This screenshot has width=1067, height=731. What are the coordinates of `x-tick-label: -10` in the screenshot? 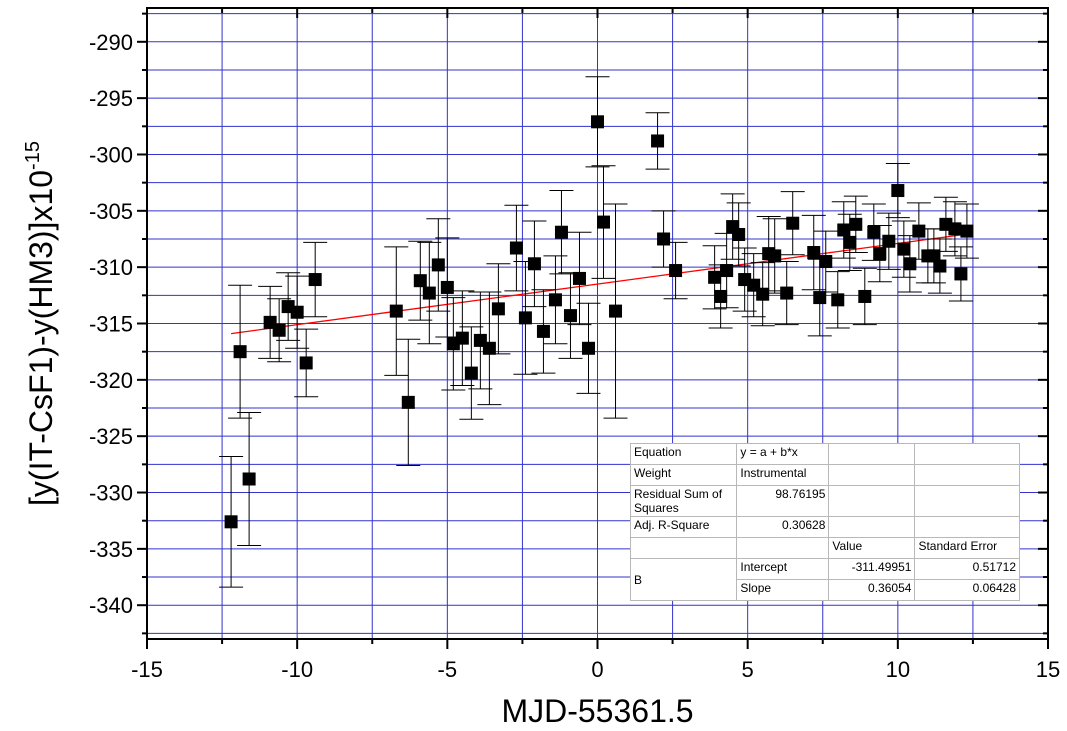 It's located at (297, 669).